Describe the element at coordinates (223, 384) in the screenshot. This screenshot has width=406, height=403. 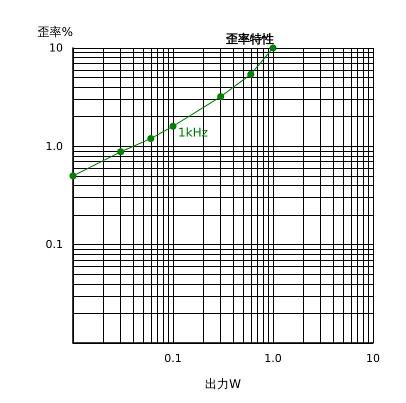
I see `x-axis-title: 出力W` at that location.